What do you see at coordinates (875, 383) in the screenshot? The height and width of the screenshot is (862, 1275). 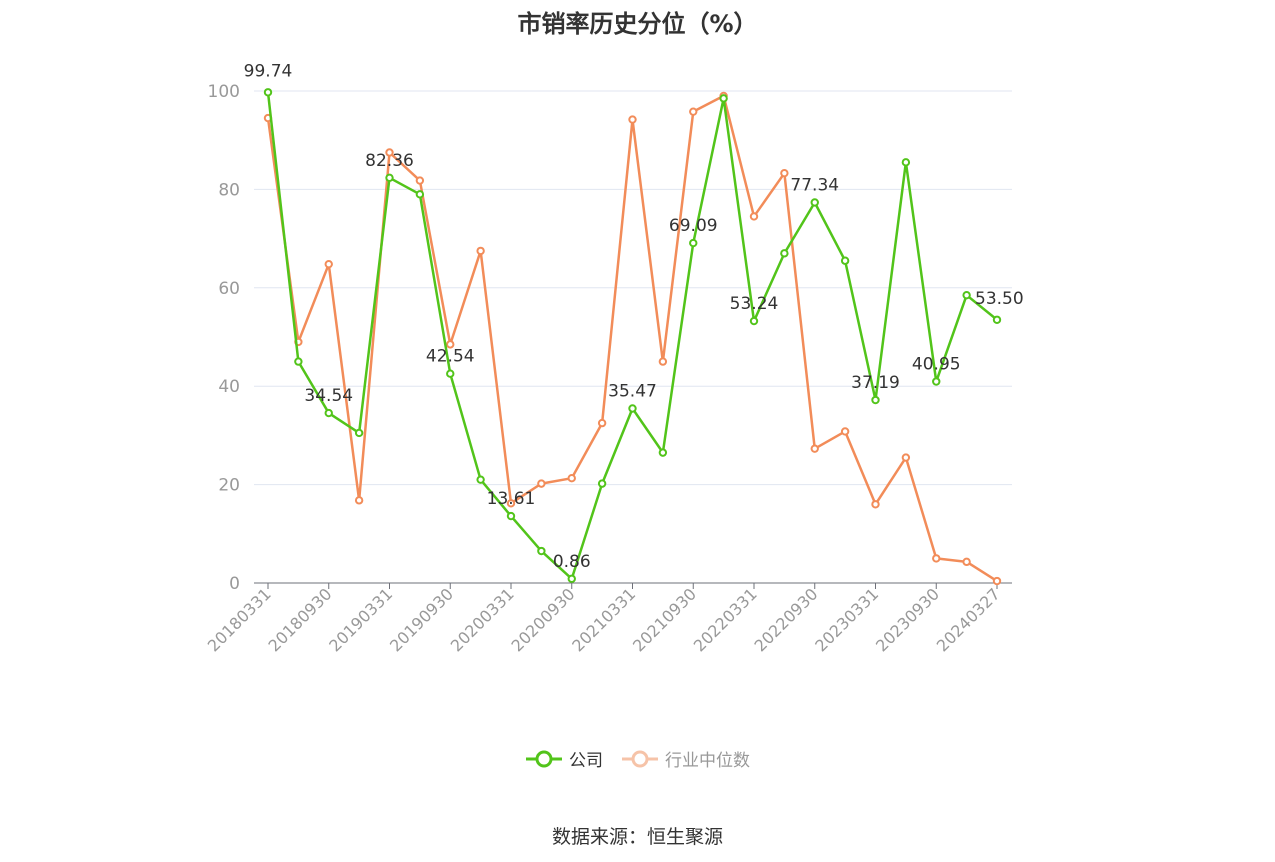 I see `data-label: 37.19` at bounding box center [875, 383].